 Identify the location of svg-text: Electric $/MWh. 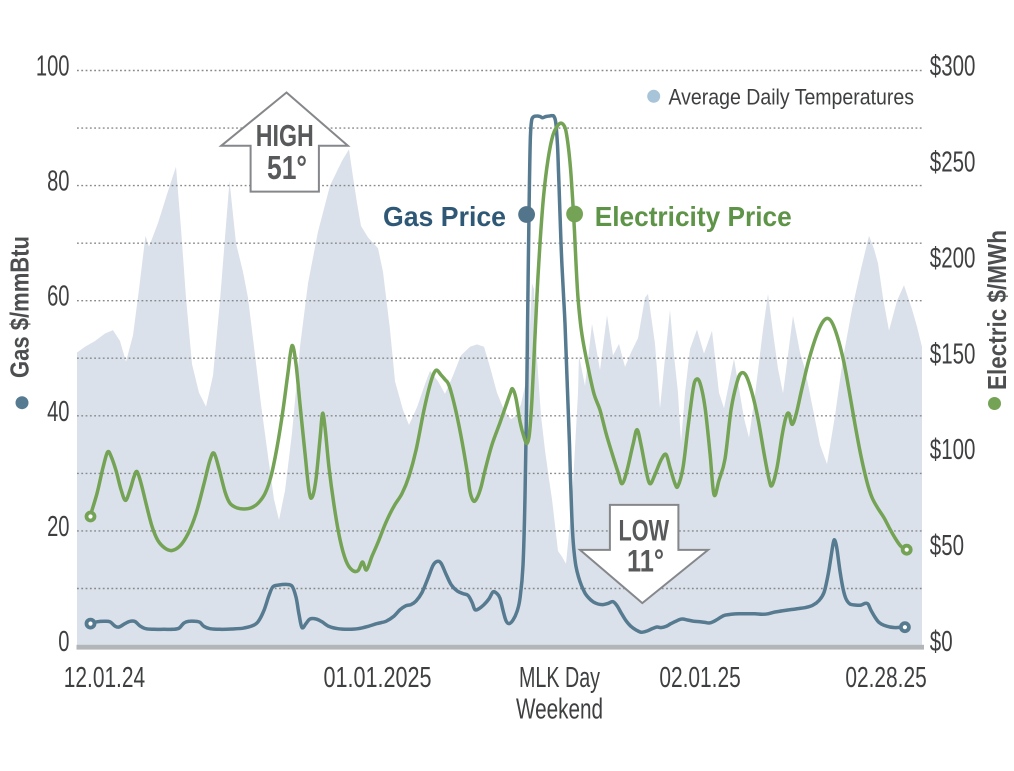
(997, 310).